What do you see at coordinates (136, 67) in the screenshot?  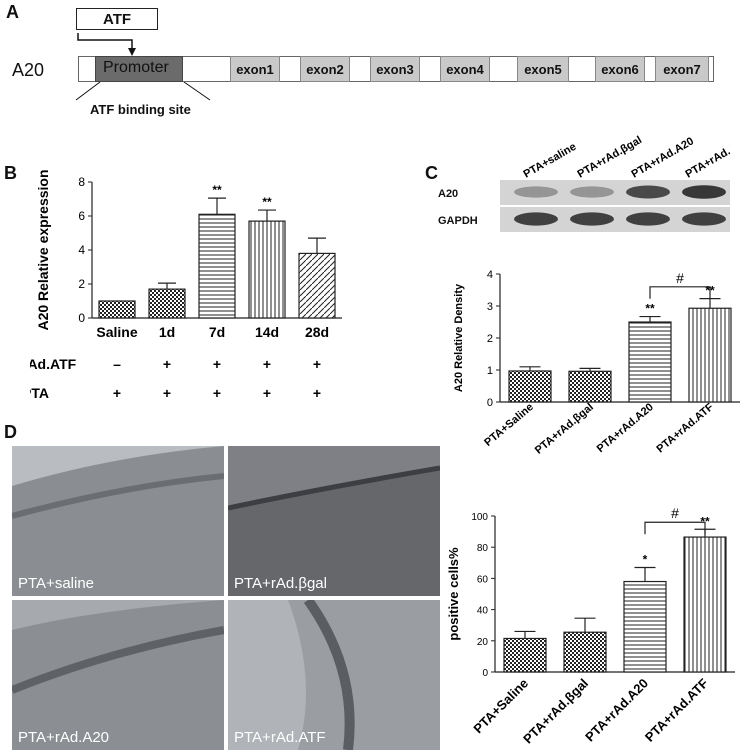 I see `promoter-label: Promoter` at bounding box center [136, 67].